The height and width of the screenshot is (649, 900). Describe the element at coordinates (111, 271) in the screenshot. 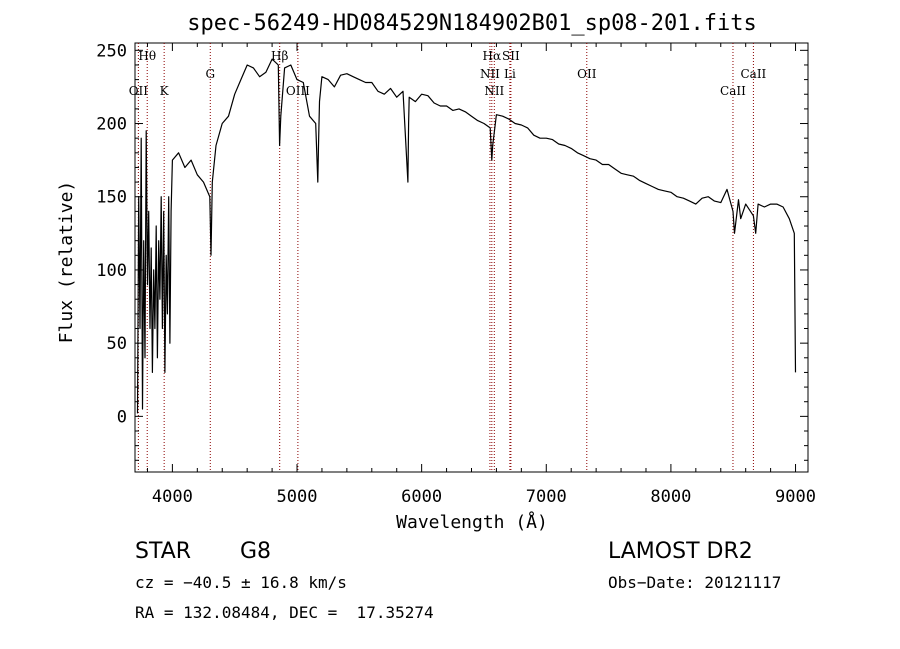

I see `y-tick-label: 100` at that location.